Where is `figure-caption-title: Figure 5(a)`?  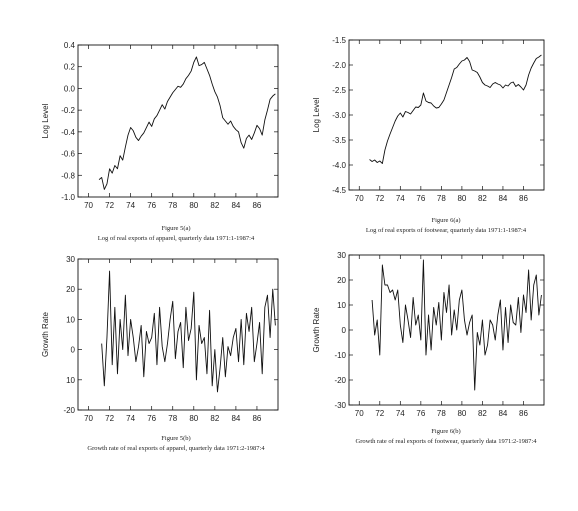 figure-caption-title: Figure 5(a) is located at coordinates (175, 228).